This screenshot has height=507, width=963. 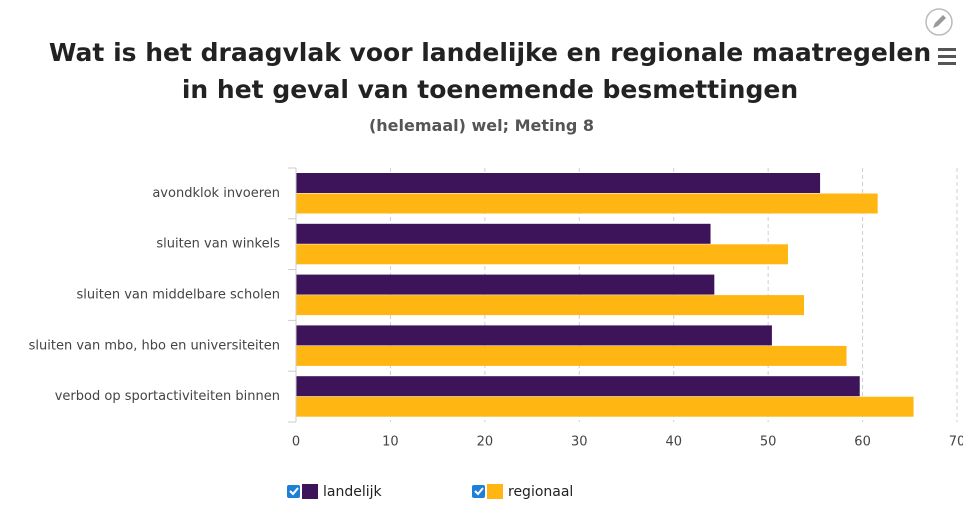 I want to click on x-tick-label: 0, so click(x=296, y=442).